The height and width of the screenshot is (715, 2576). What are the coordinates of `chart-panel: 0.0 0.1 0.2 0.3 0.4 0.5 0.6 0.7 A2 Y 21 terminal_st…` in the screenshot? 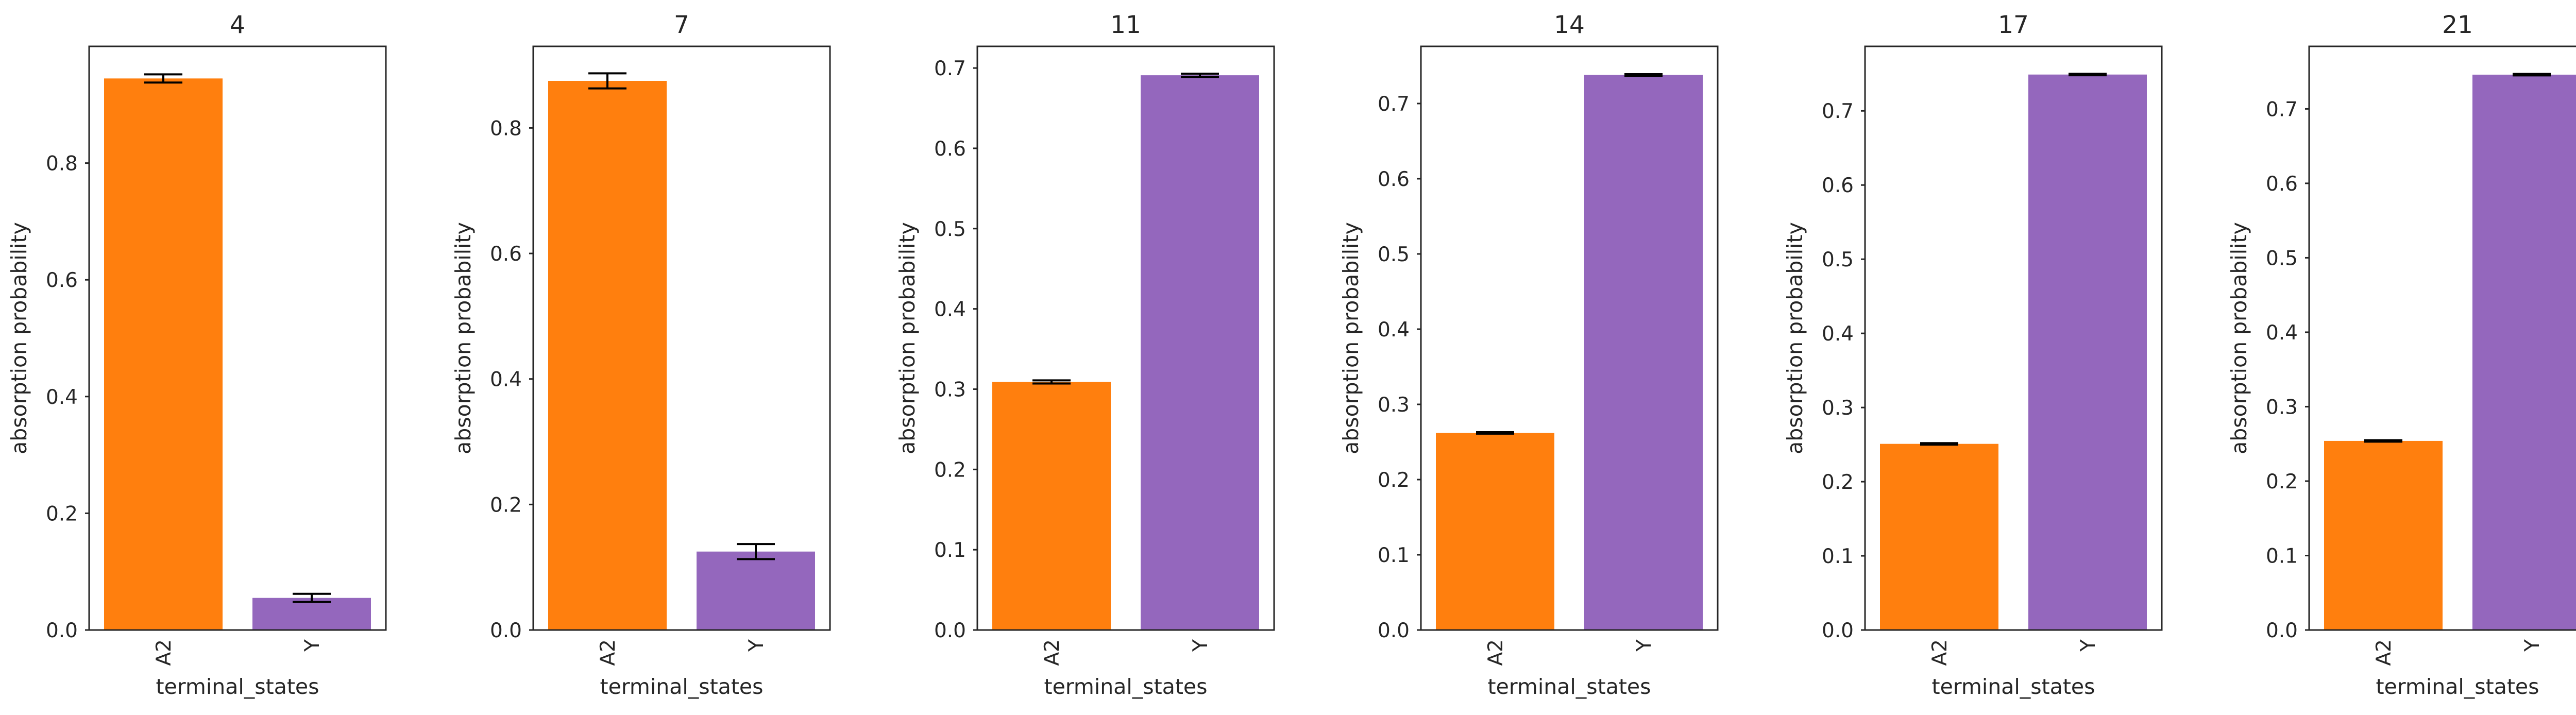 It's located at (2401, 355).